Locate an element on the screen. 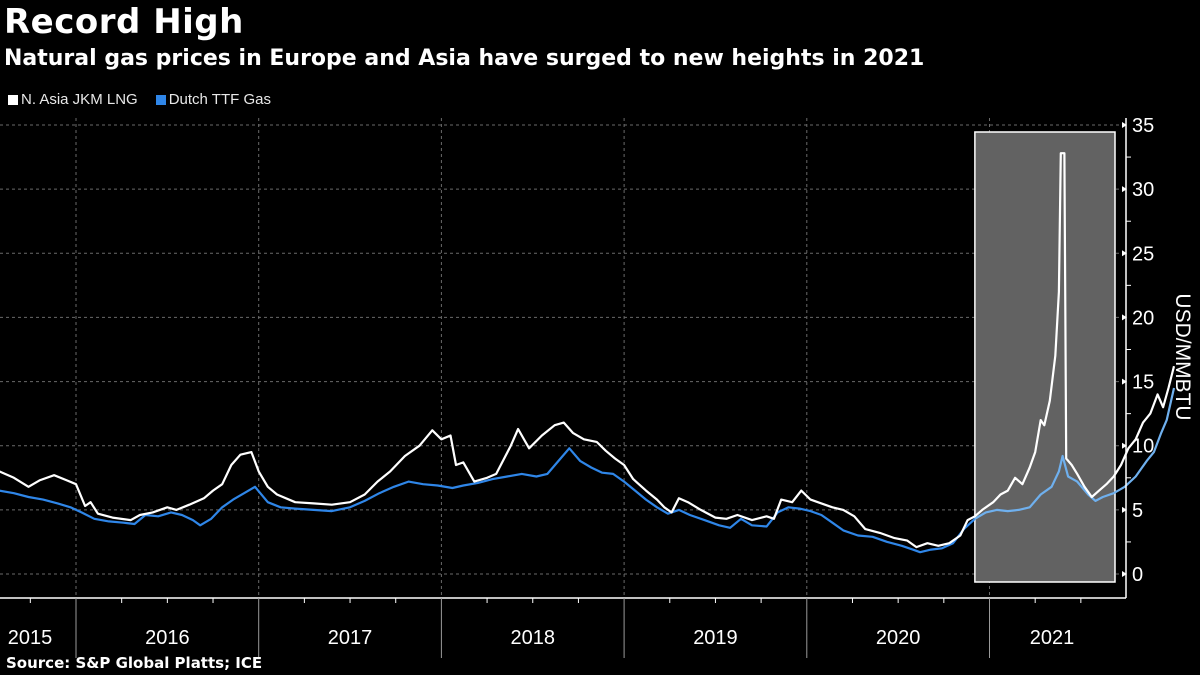 The height and width of the screenshot is (675, 1200). source-note: Source: S&P Global Platts; ICE is located at coordinates (134, 663).